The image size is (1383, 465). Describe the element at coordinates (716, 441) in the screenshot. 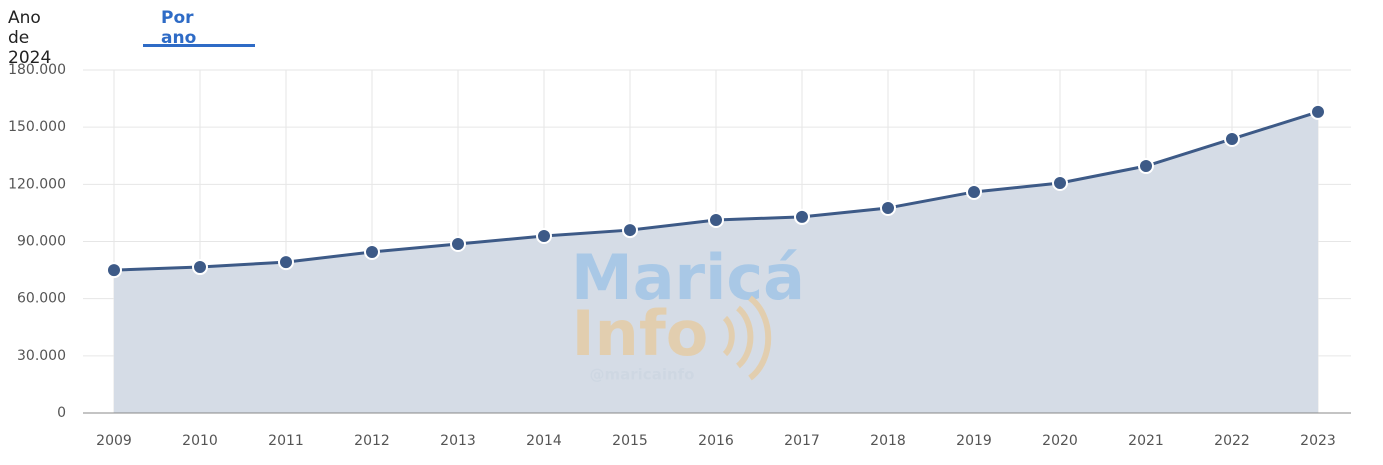

I see `x-tick-label: 2016` at that location.